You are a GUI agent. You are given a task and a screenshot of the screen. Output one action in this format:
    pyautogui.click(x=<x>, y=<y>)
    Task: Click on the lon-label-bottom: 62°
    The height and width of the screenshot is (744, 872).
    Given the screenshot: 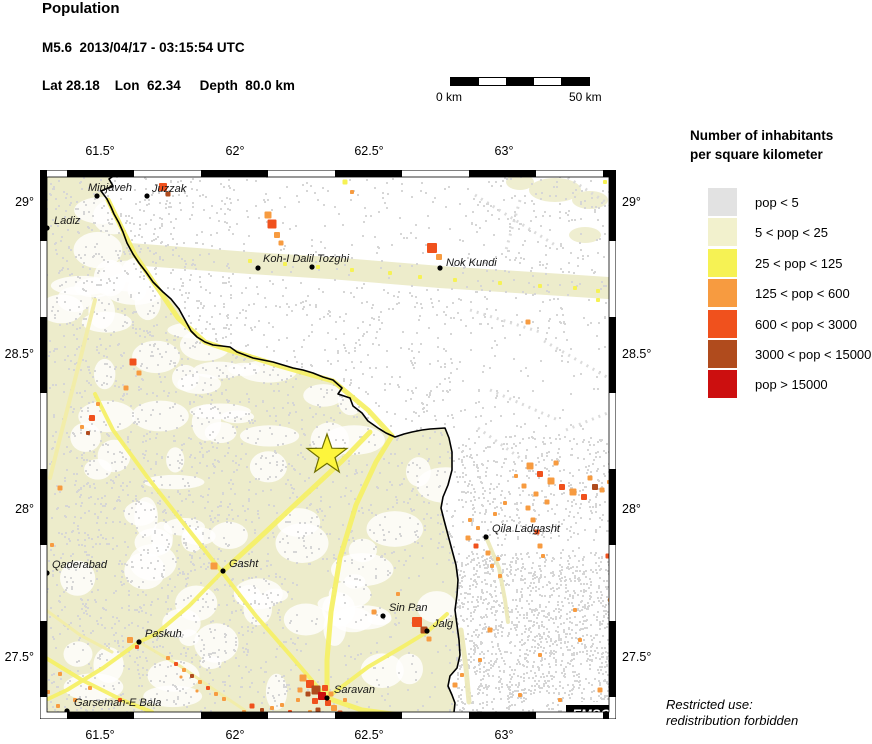 What is the action you would take?
    pyautogui.click(x=235, y=735)
    